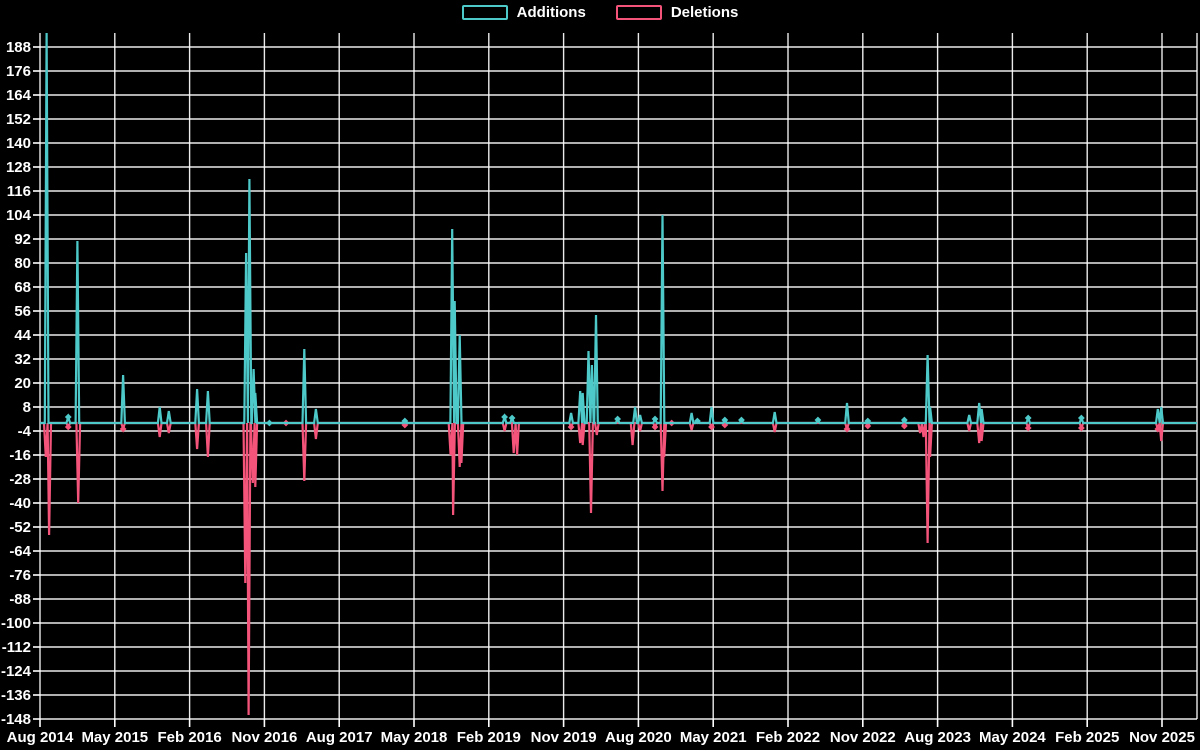 The width and height of the screenshot is (1200, 750). What do you see at coordinates (551, 12) in the screenshot?
I see `legend-label-additions: Additions` at bounding box center [551, 12].